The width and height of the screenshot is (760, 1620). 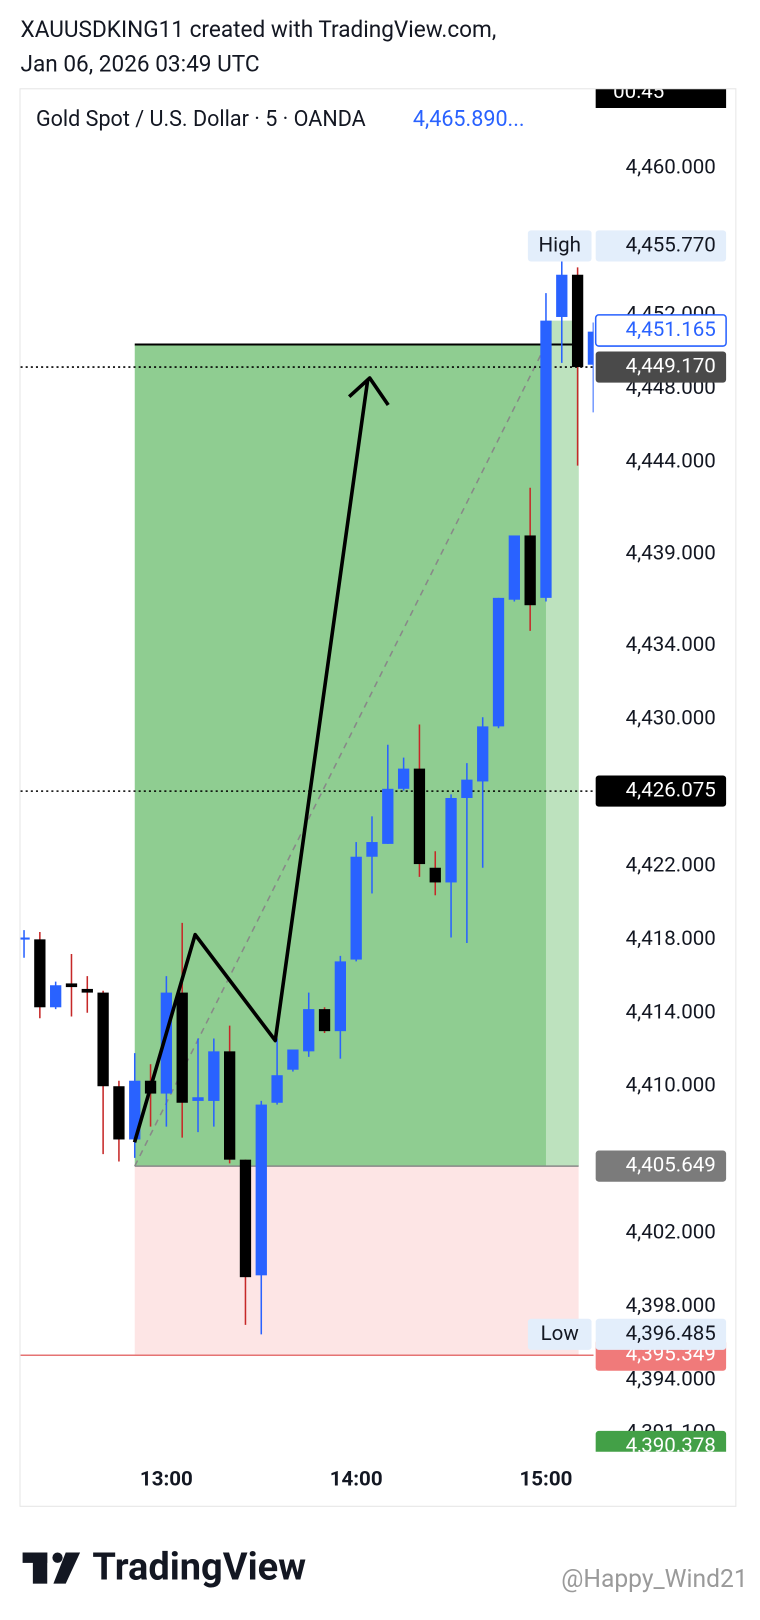 I want to click on price-label: 4,451.165, so click(x=671, y=330).